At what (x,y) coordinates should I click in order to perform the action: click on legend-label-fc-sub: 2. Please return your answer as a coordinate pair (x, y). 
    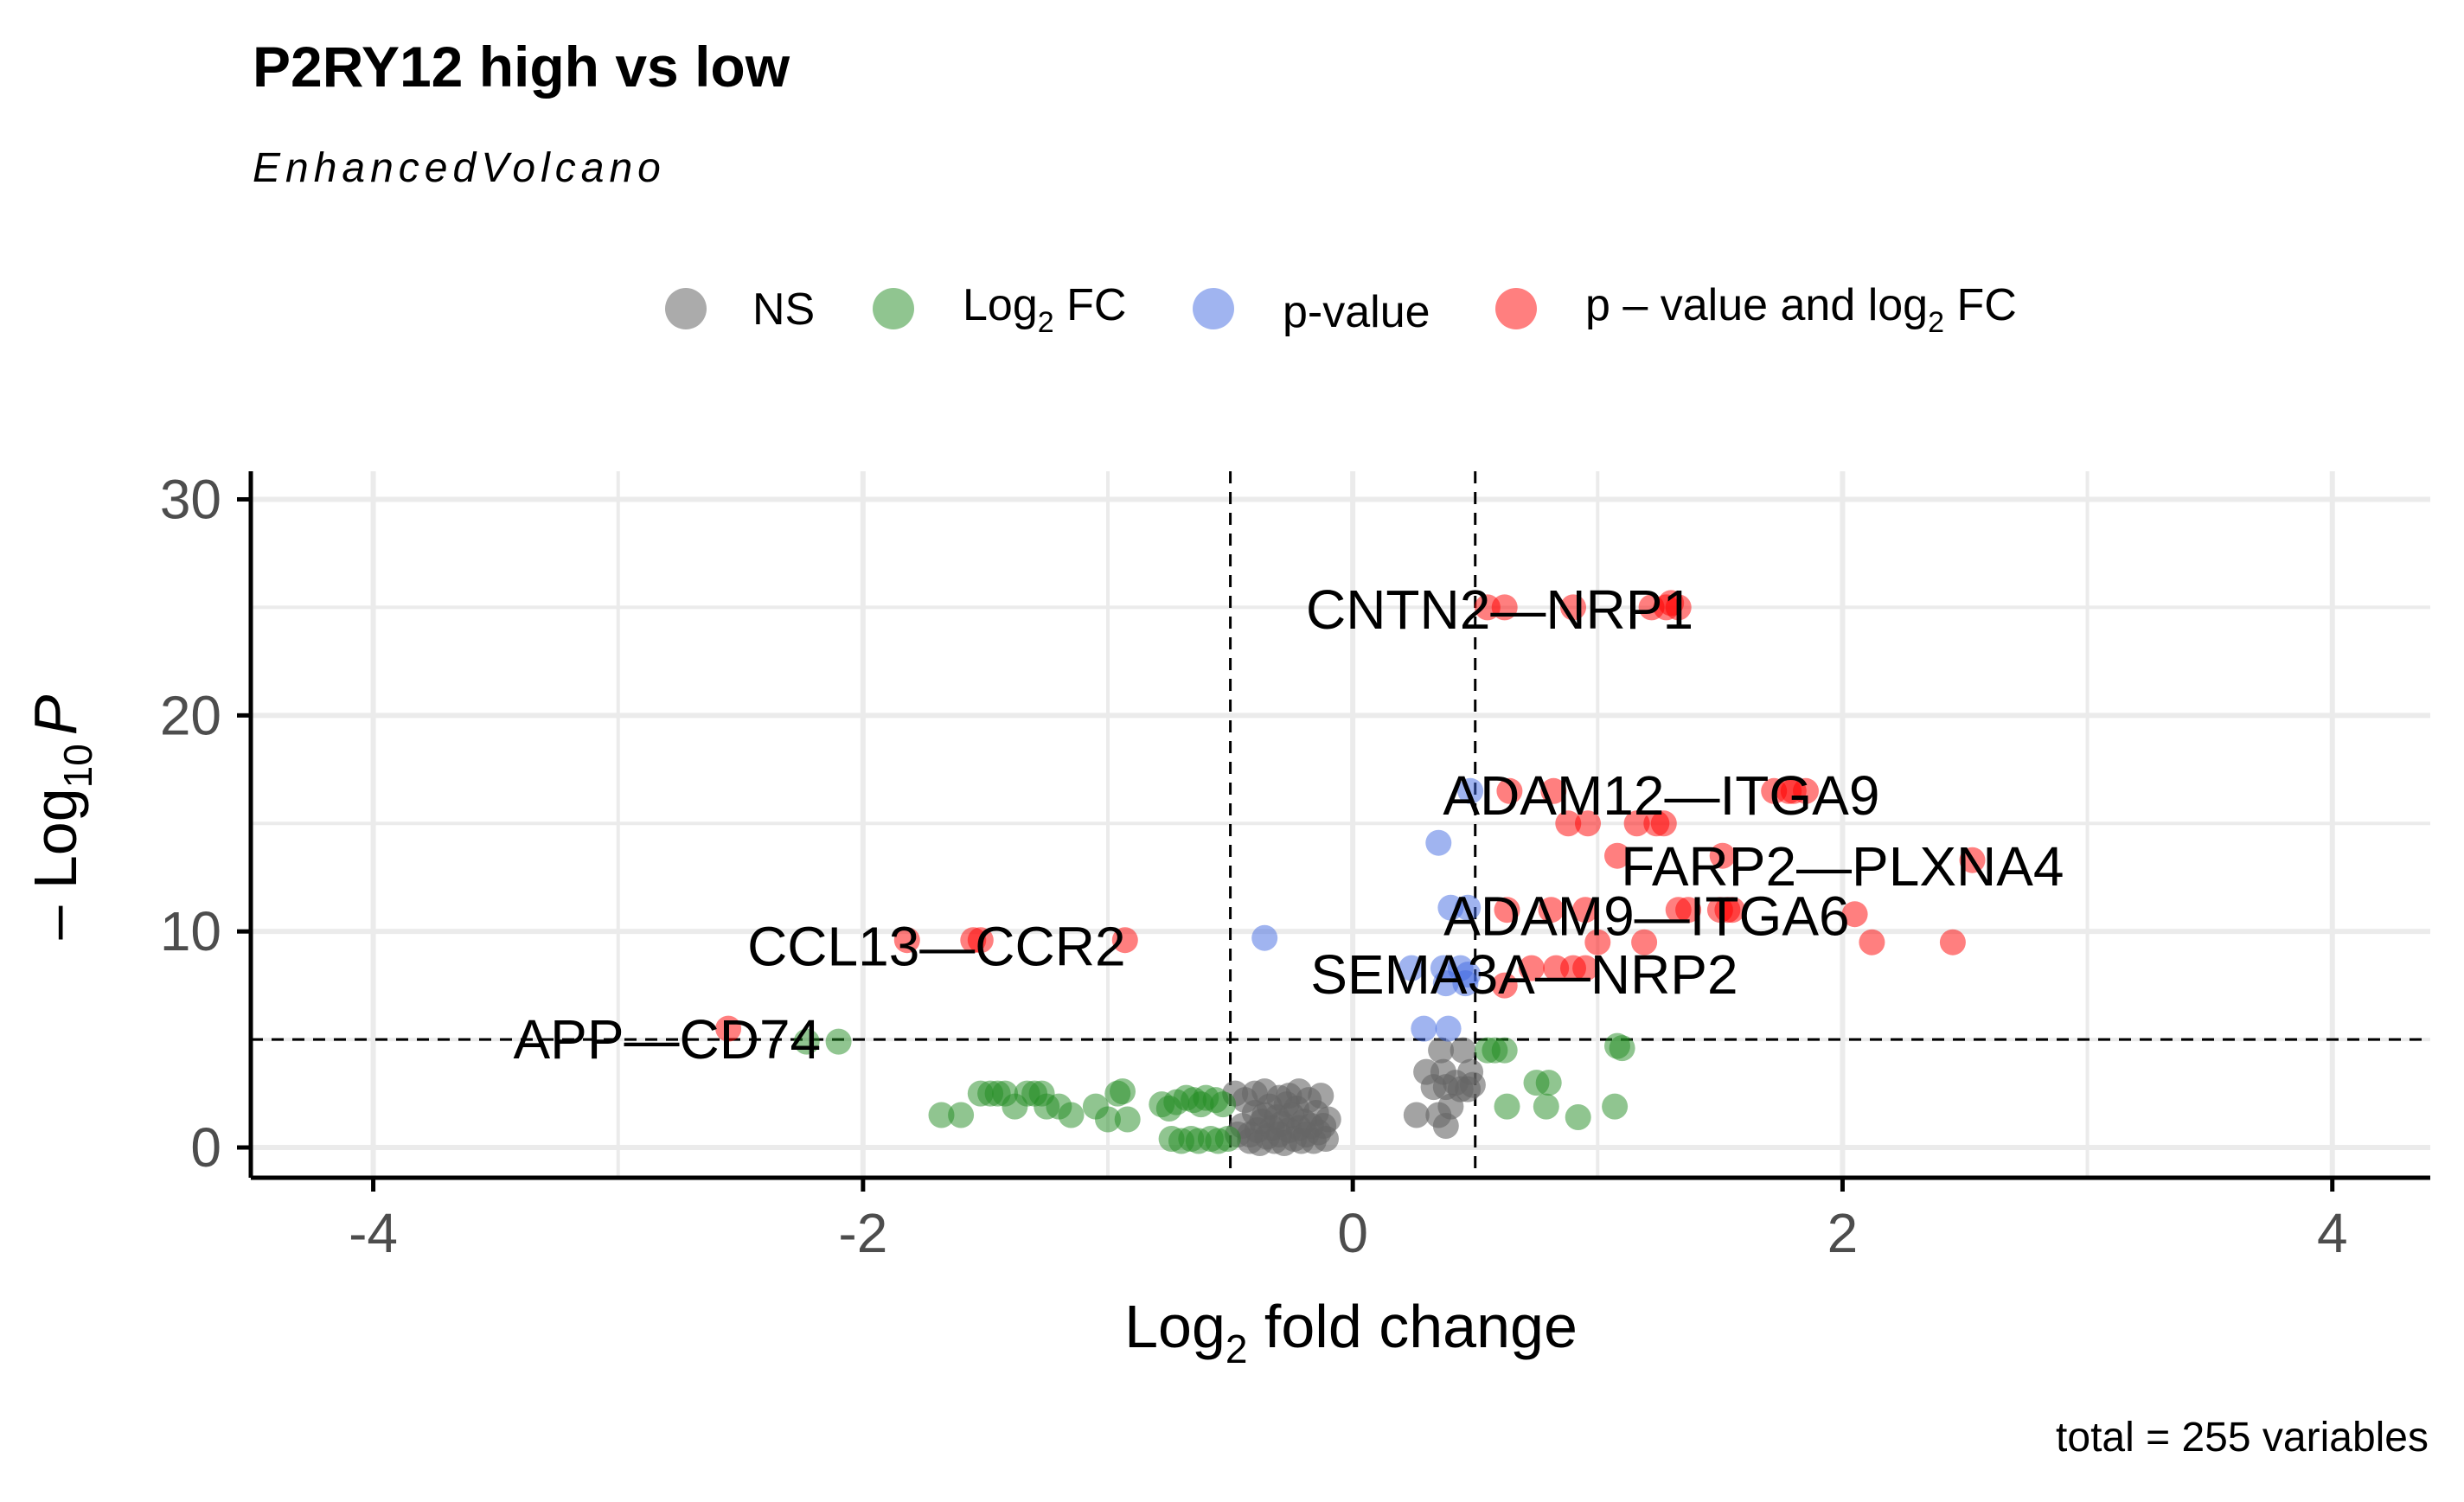
    Looking at the image, I should click on (1046, 322).